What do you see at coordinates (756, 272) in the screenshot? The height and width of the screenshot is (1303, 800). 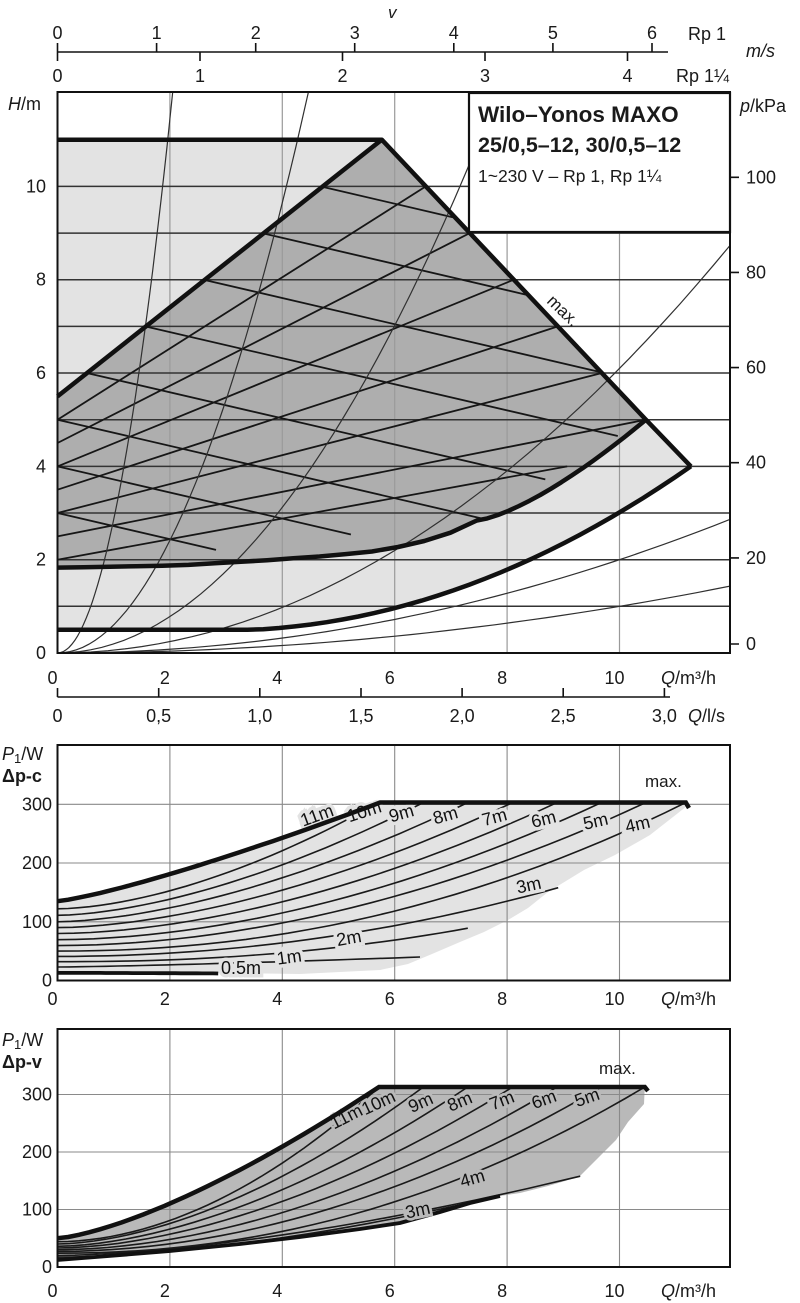 I see `svg-text: 80` at bounding box center [756, 272].